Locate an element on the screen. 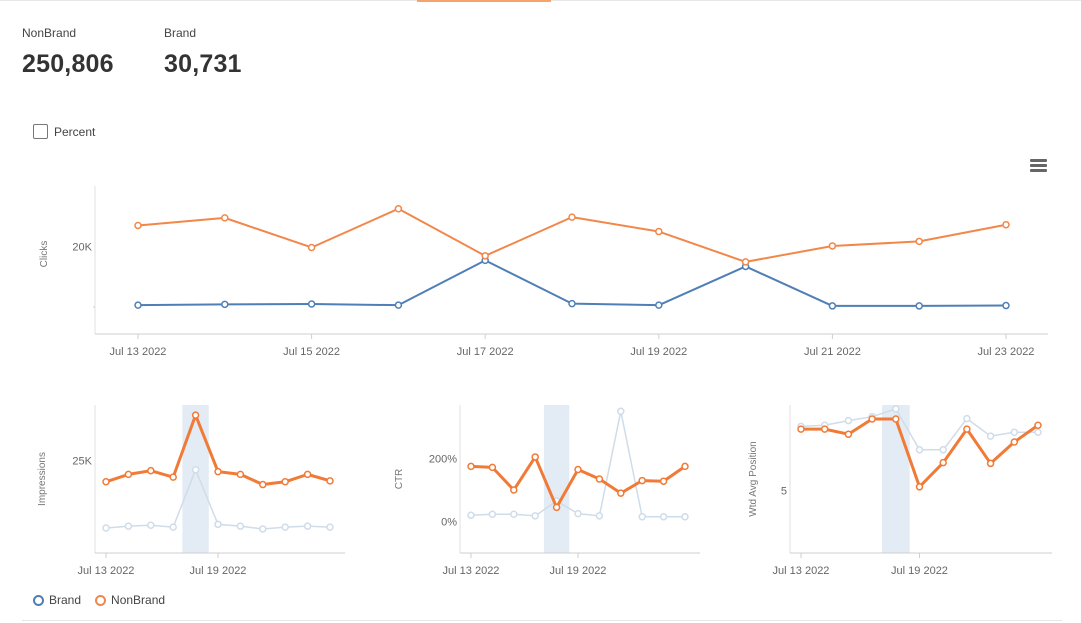 The height and width of the screenshot is (623, 1081). chart-impressions: Impressions 25K Jul 13 2022 Jul 19 2022 is located at coordinates (191, 491).